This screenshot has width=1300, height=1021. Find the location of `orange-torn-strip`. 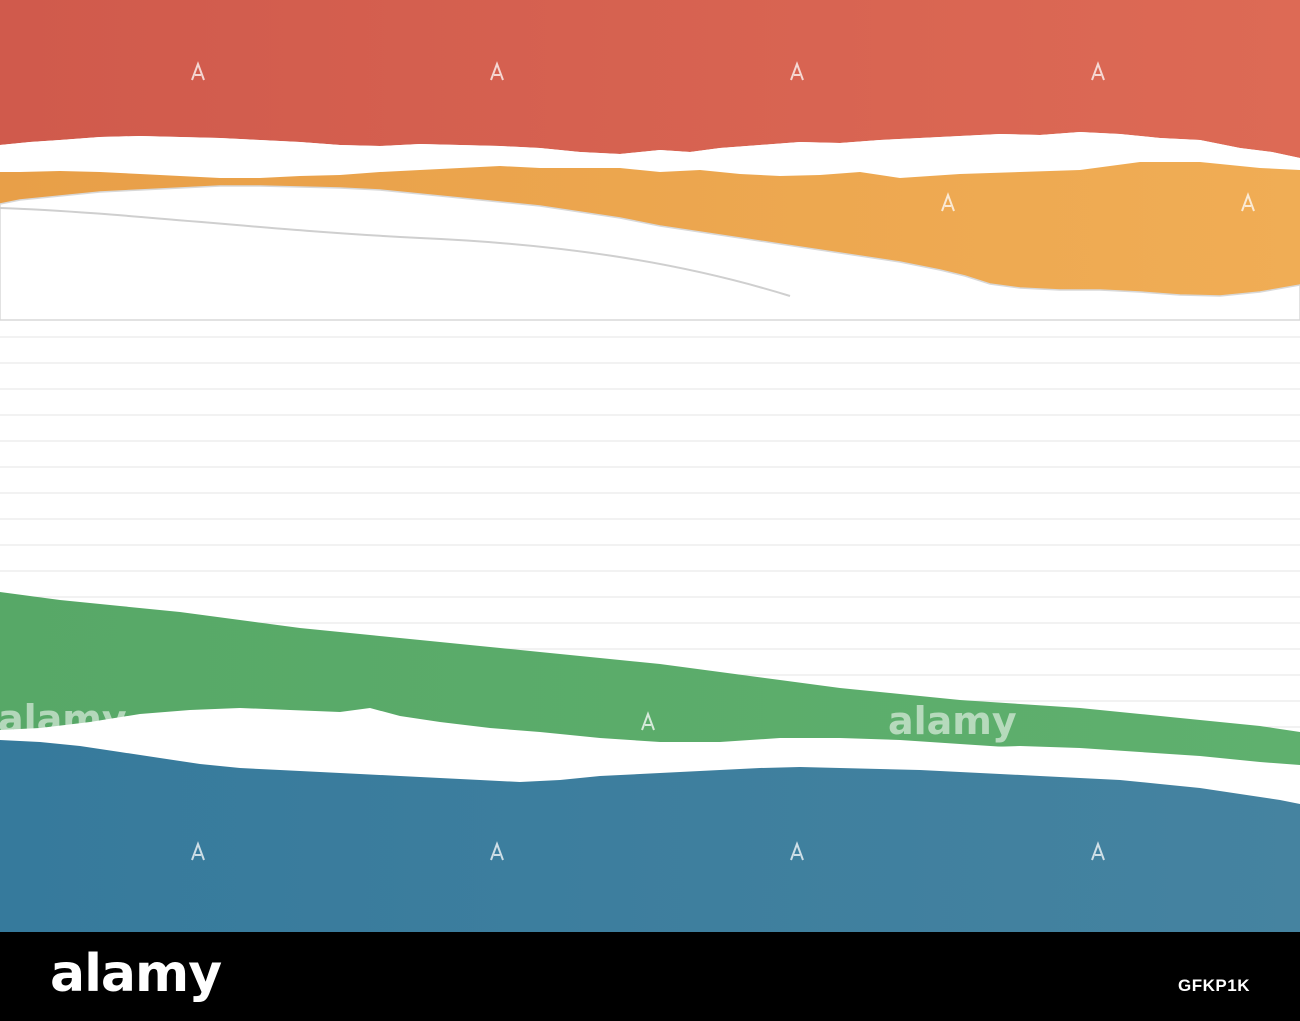

orange-torn-strip is located at coordinates (650, 229).